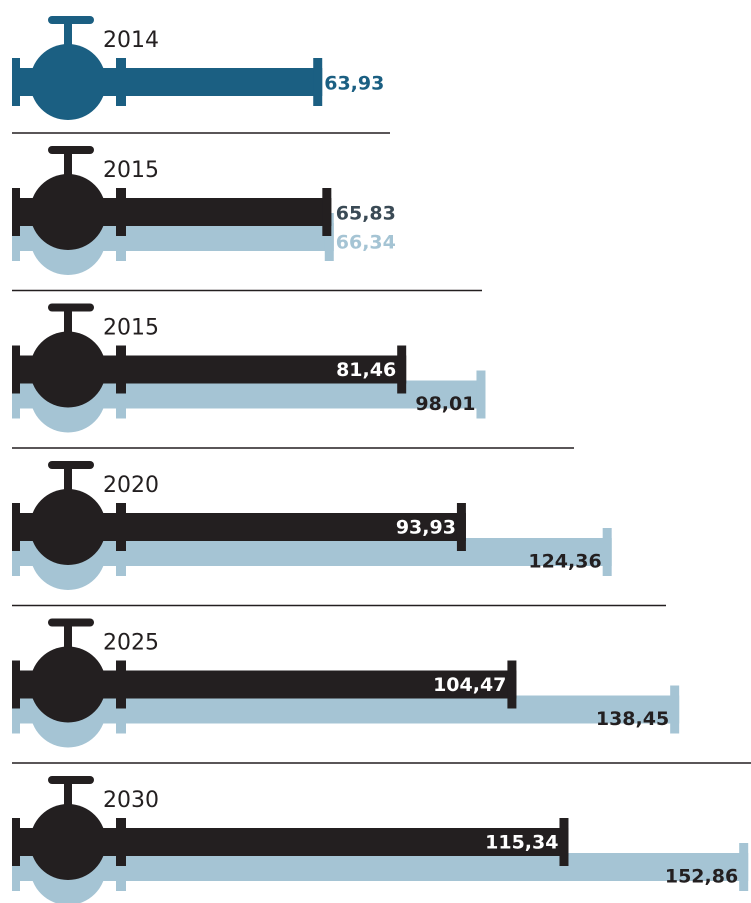  I want to click on value-label: 63,93, so click(354, 84).